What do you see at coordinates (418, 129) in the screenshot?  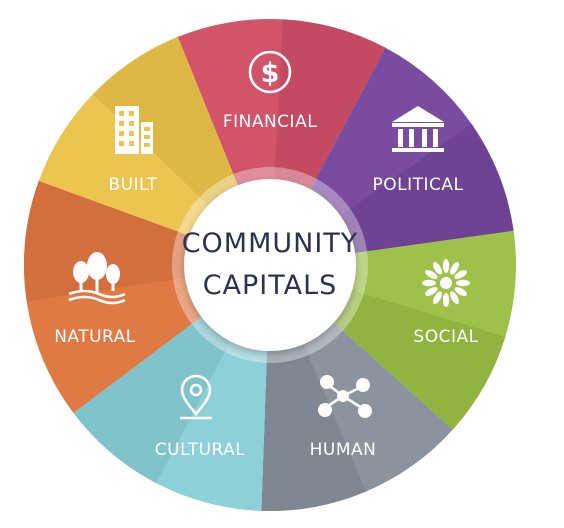 I see `government-building-icon` at bounding box center [418, 129].